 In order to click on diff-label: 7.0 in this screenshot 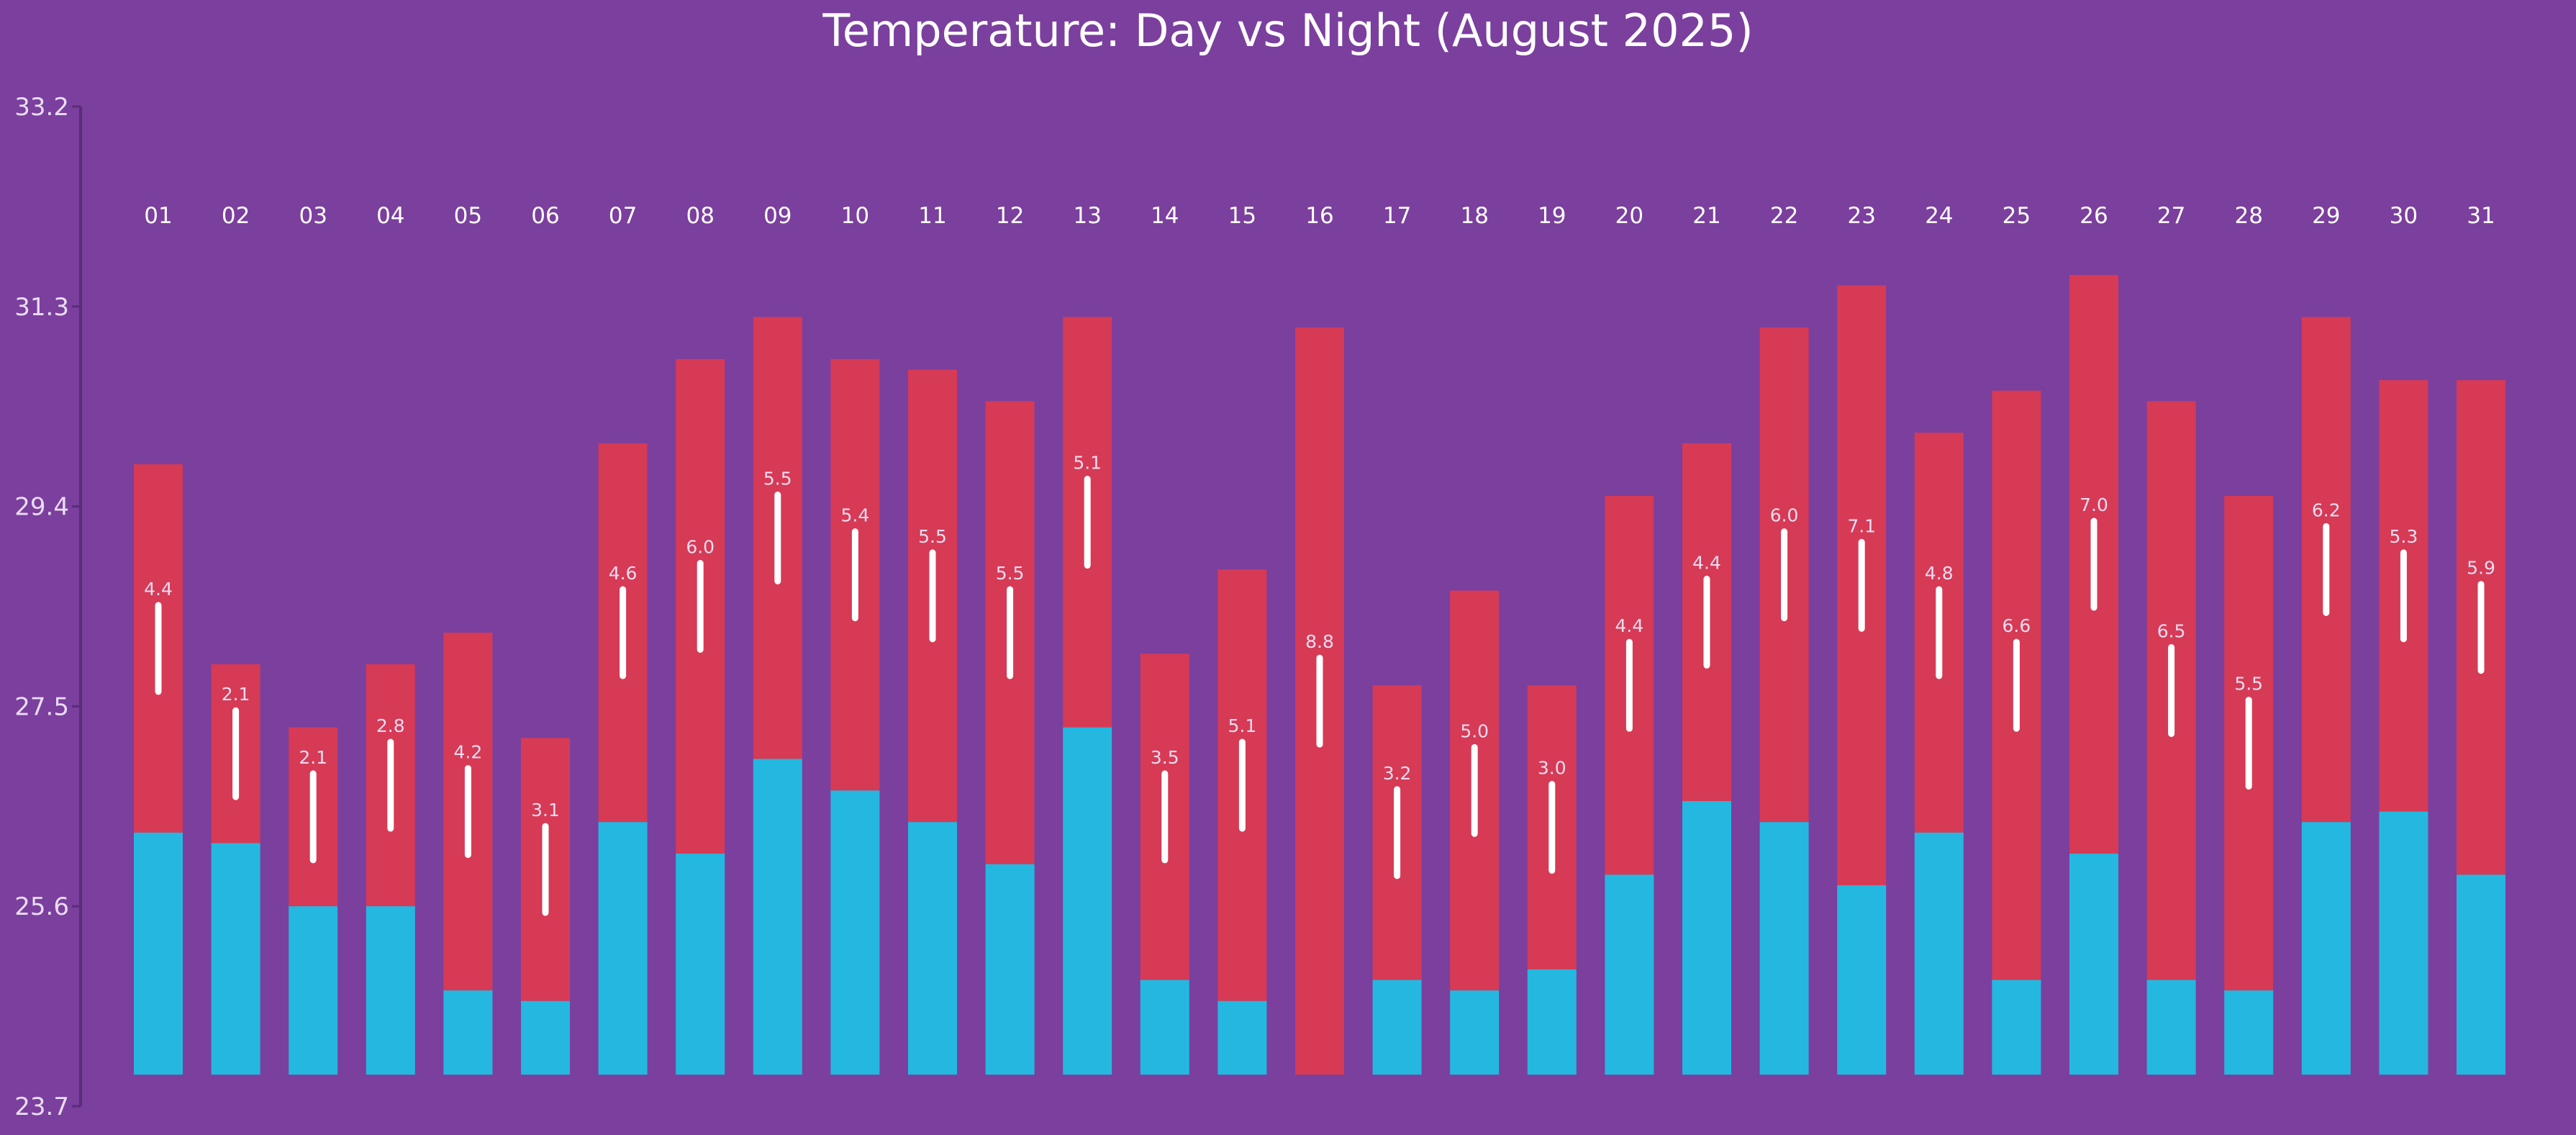, I will do `click(2094, 505)`.